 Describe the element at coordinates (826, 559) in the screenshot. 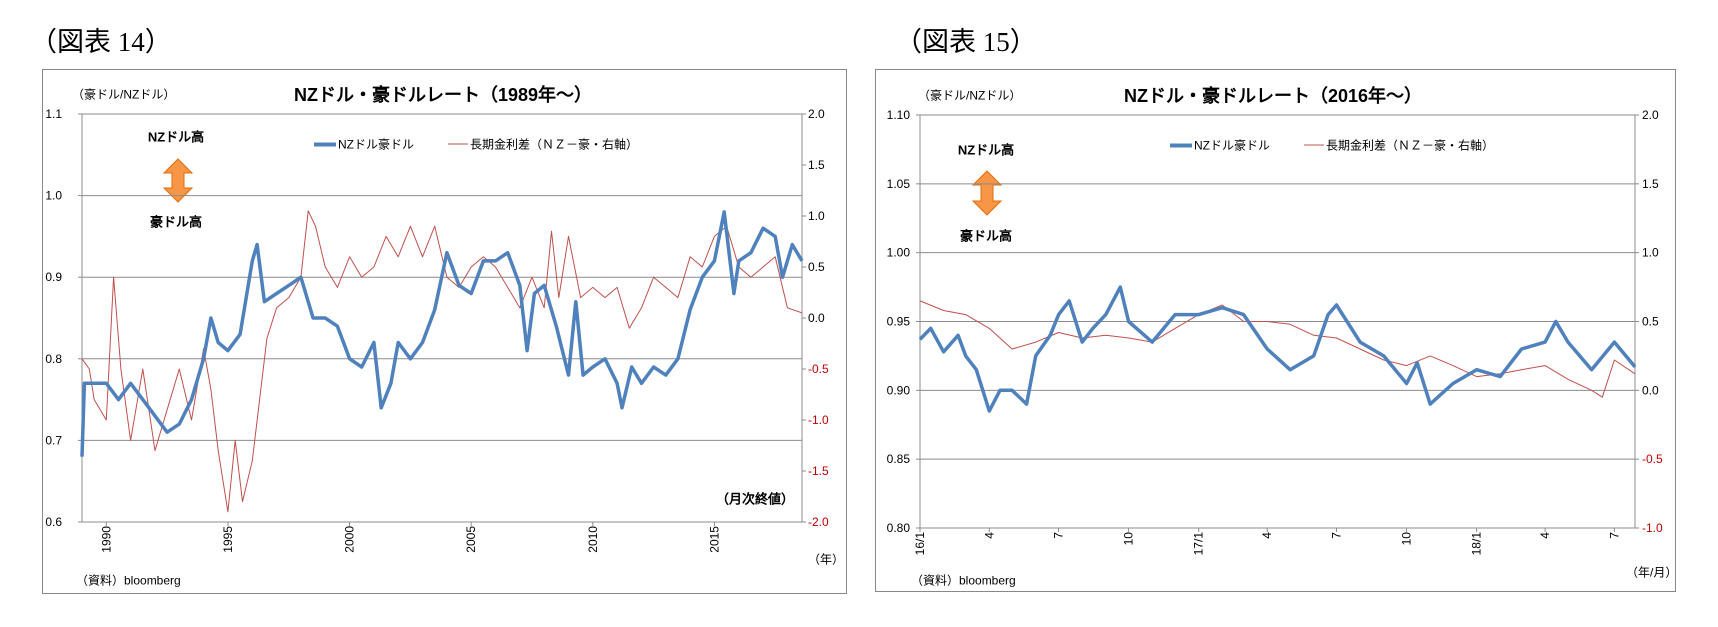

I see `chart-1-x-axis-unit: （年）` at that location.